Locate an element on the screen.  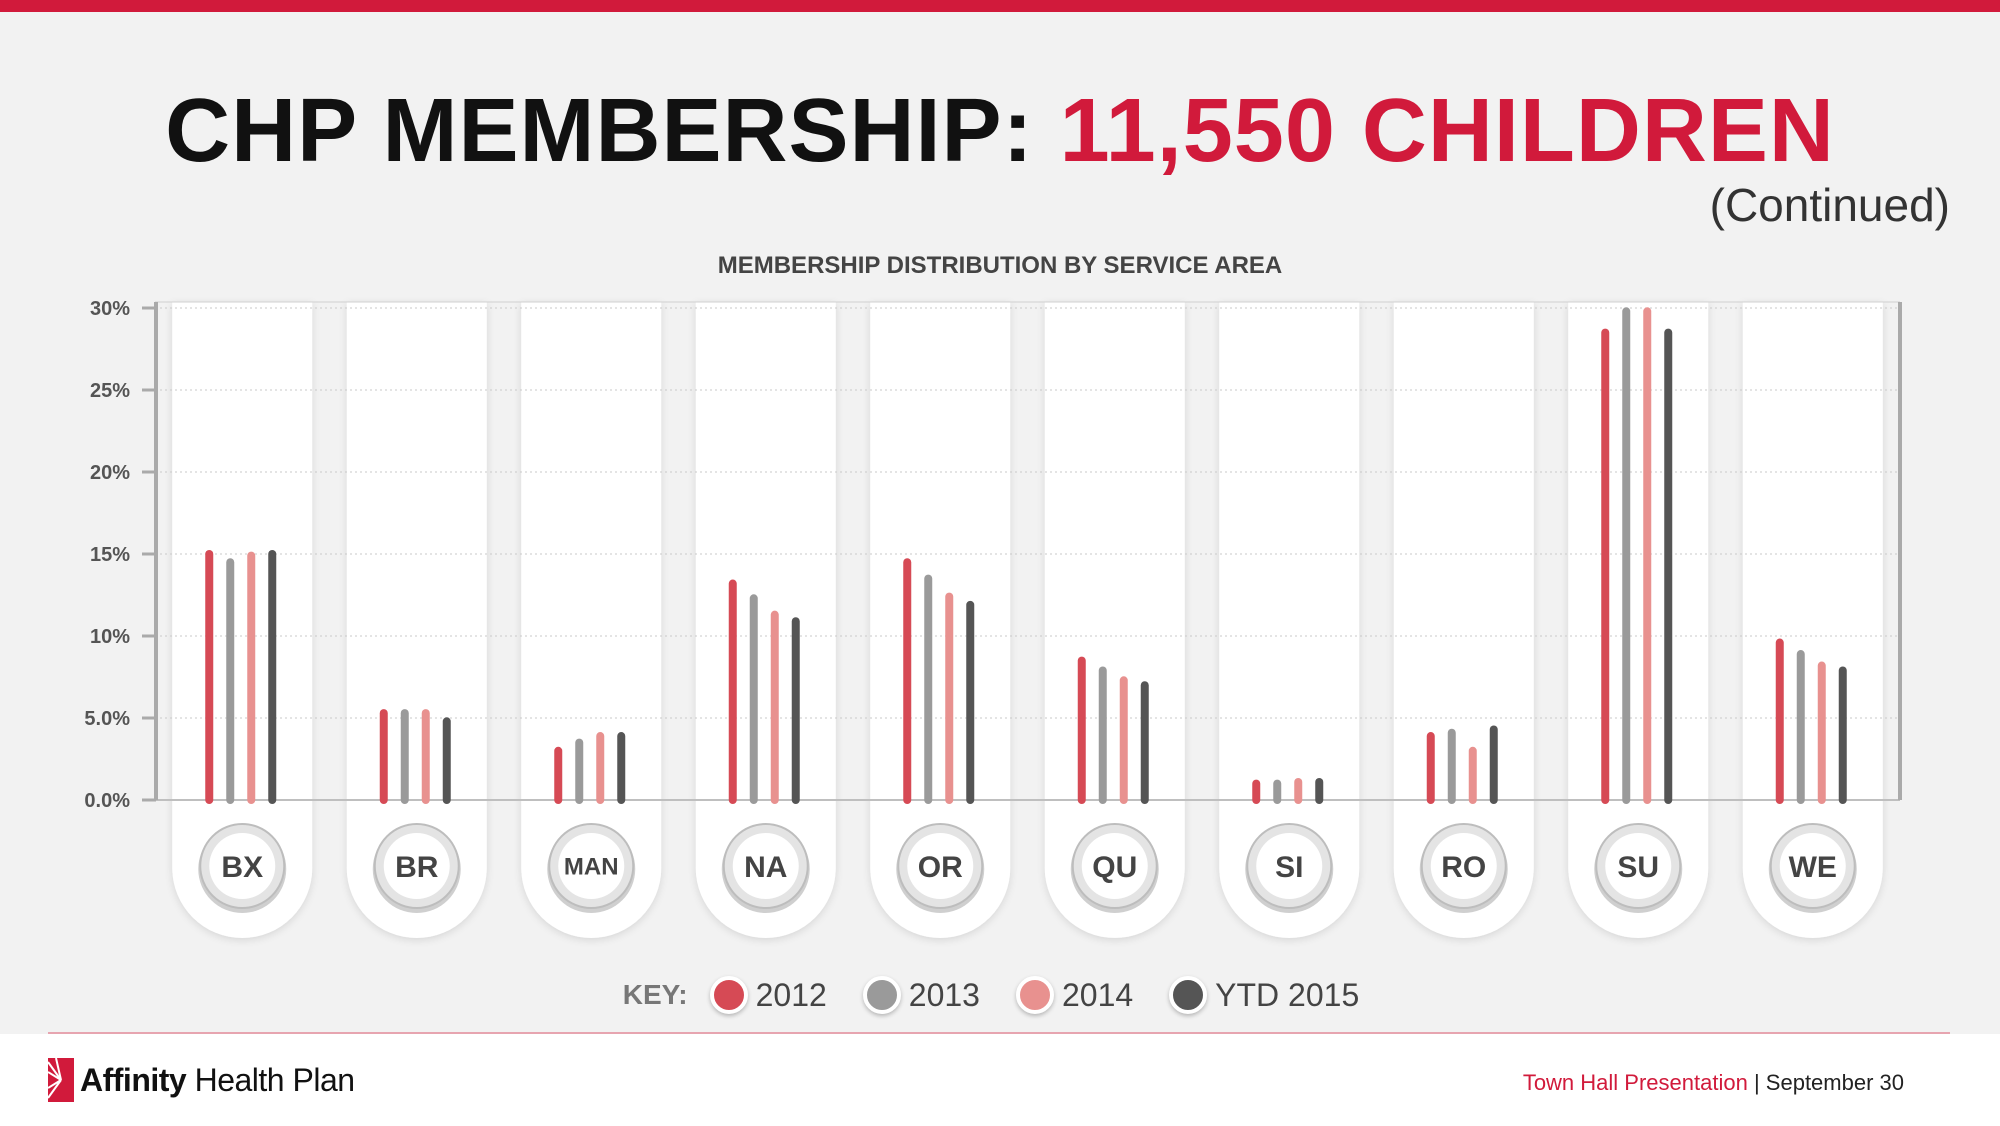
legend-item-2012: 2012 is located at coordinates (768, 995).